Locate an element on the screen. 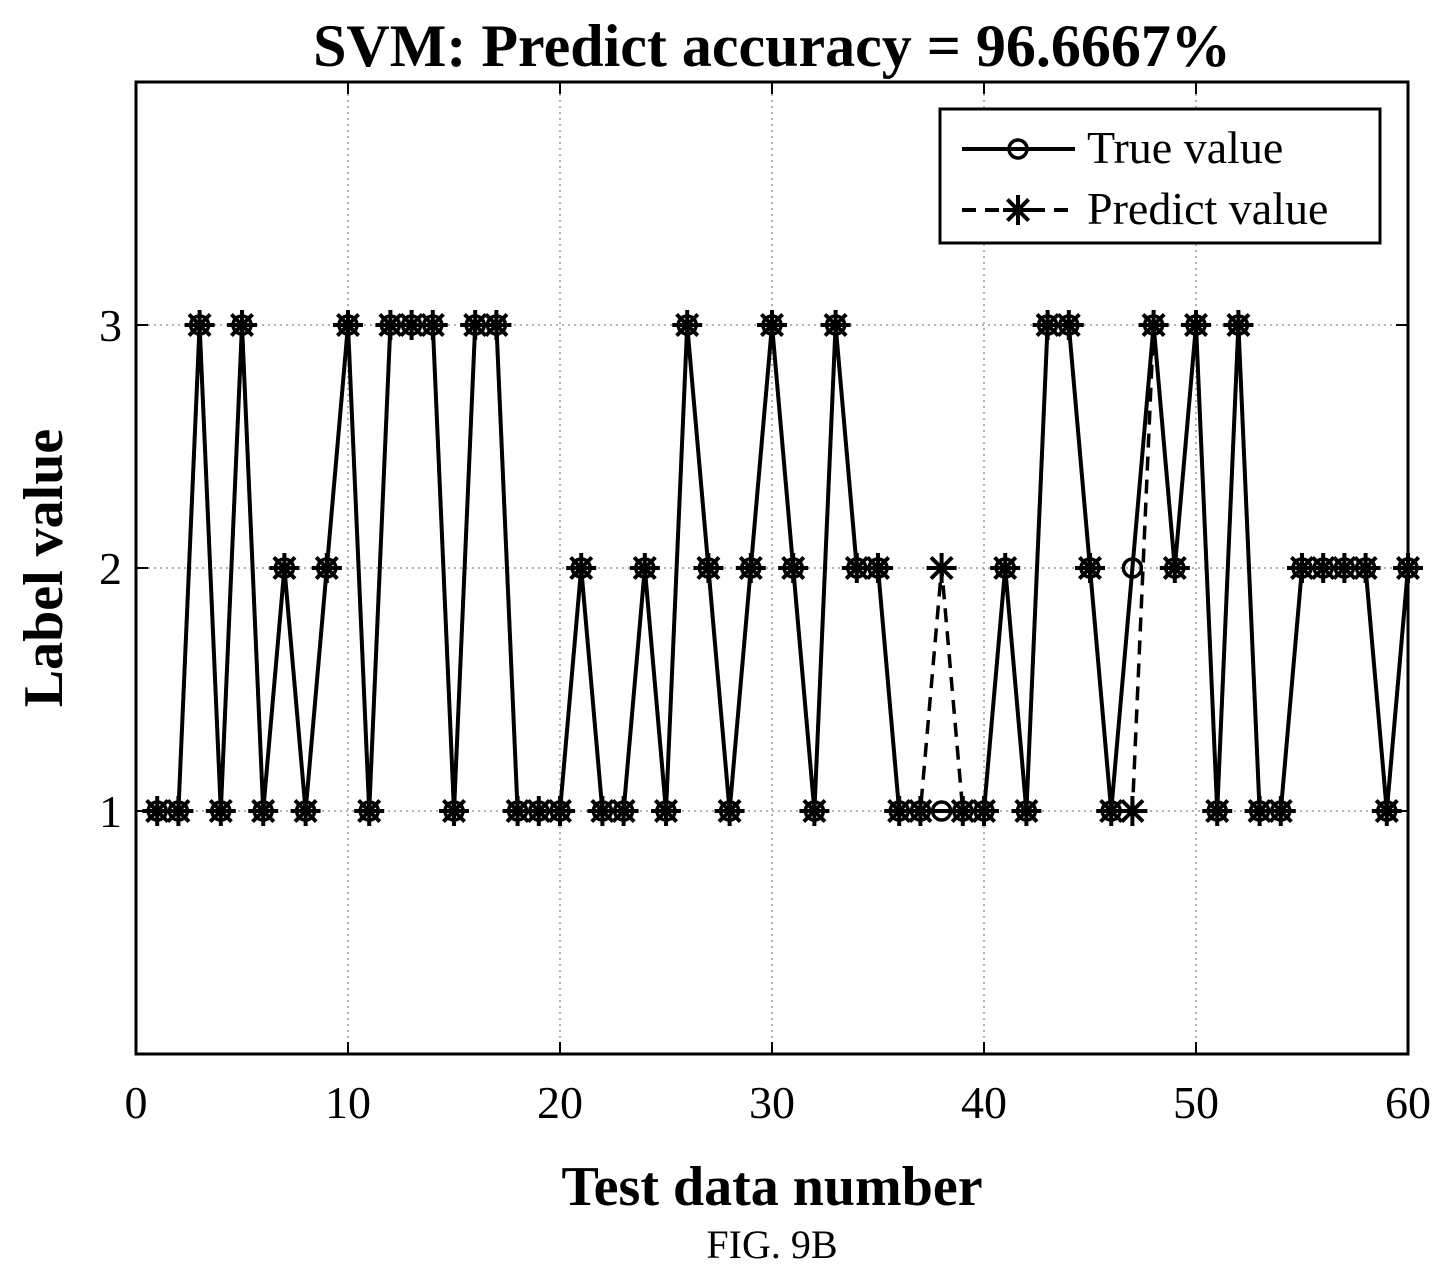 Image resolution: width=1455 pixels, height=1279 pixels. legend-box is located at coordinates (1160, 176).